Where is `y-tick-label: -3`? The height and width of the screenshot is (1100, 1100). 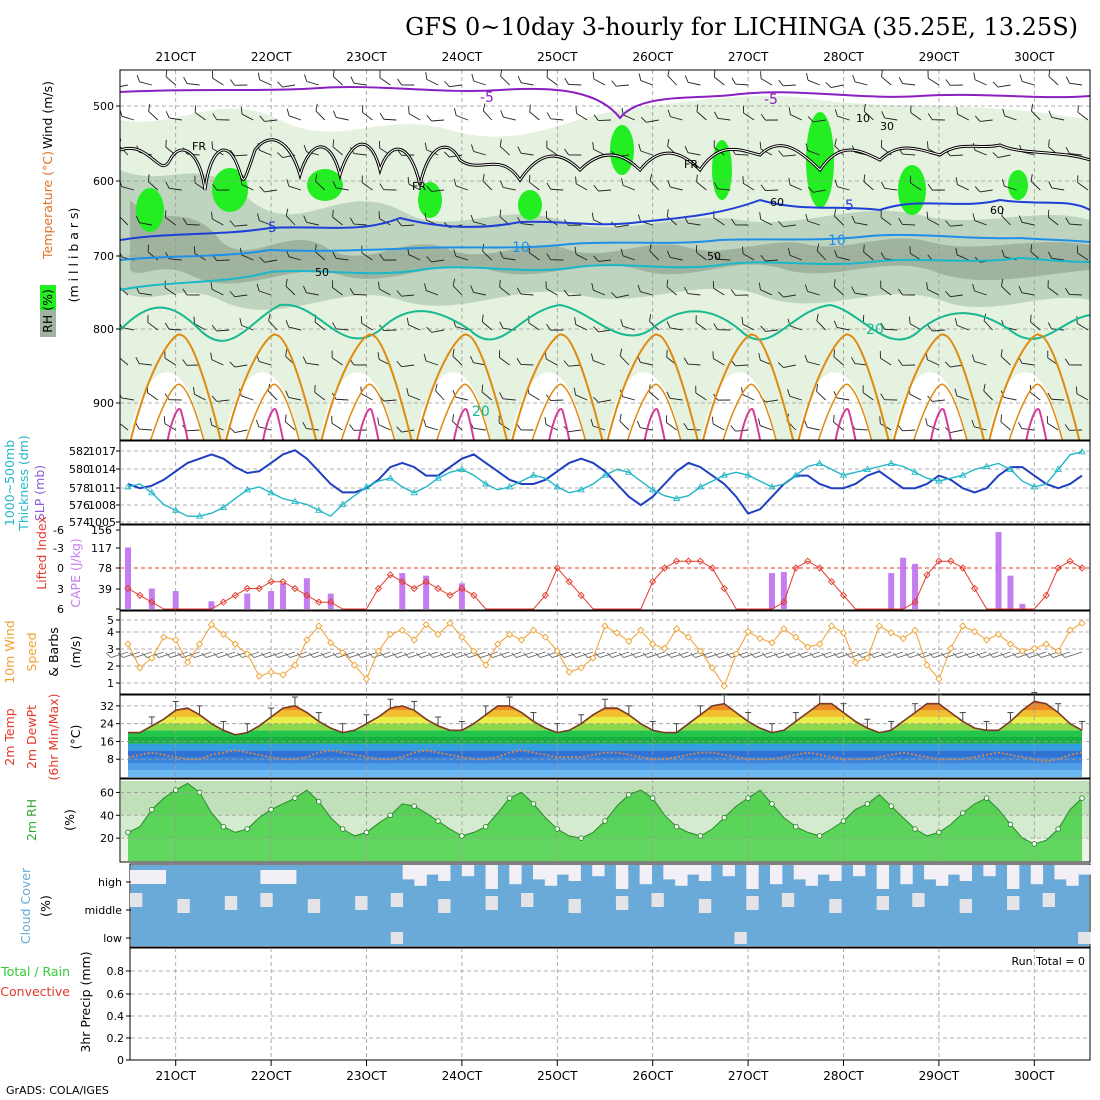 y-tick-label: -3 is located at coordinates (58, 548).